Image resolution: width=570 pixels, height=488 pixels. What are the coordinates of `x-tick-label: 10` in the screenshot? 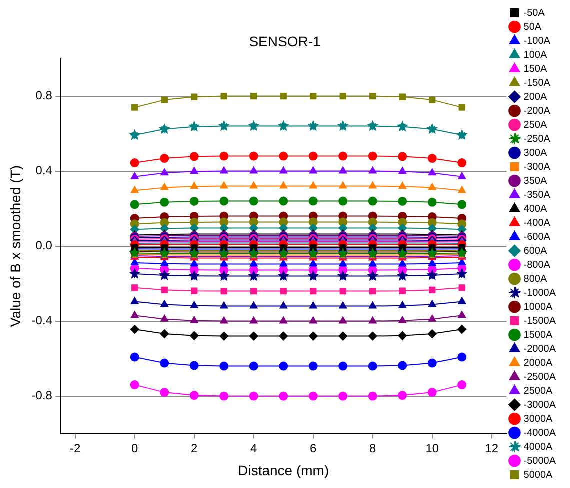 It's located at (433, 448).